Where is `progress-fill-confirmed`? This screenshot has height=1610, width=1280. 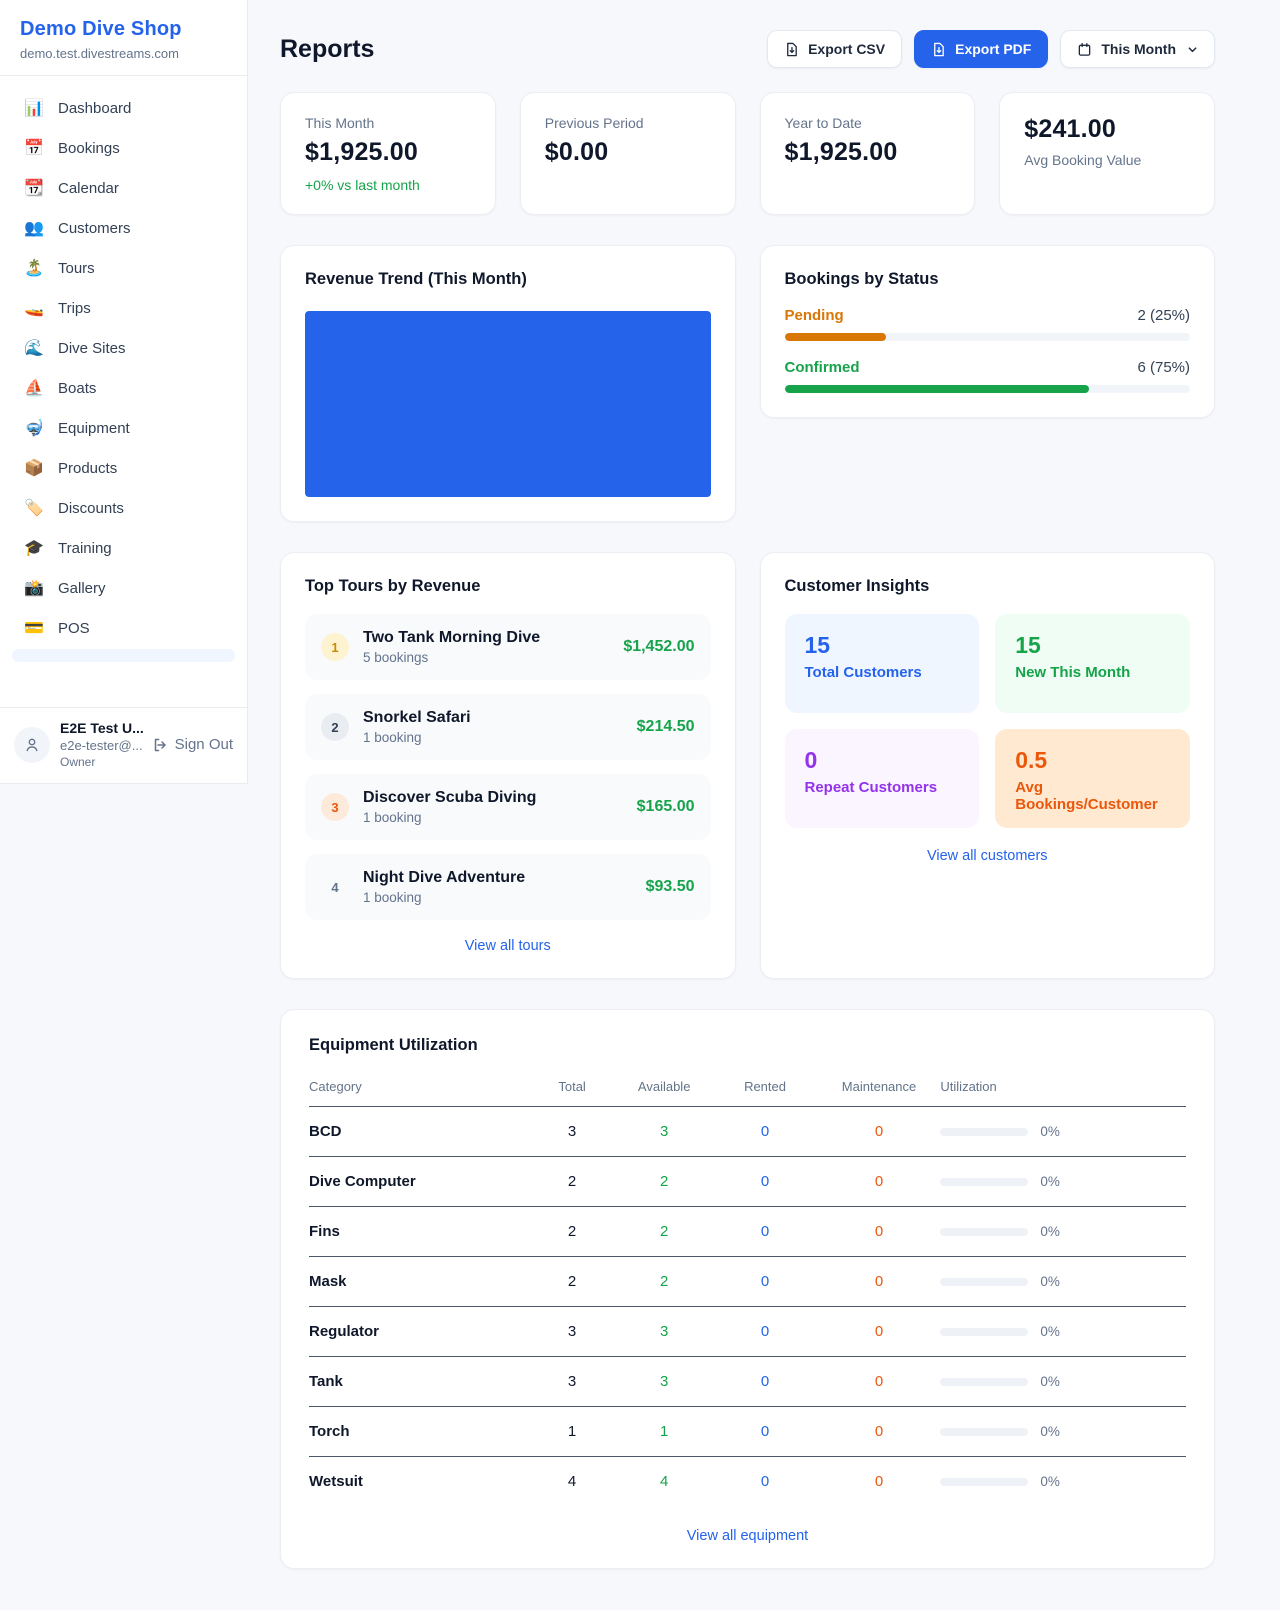 progress-fill-confirmed is located at coordinates (936, 389).